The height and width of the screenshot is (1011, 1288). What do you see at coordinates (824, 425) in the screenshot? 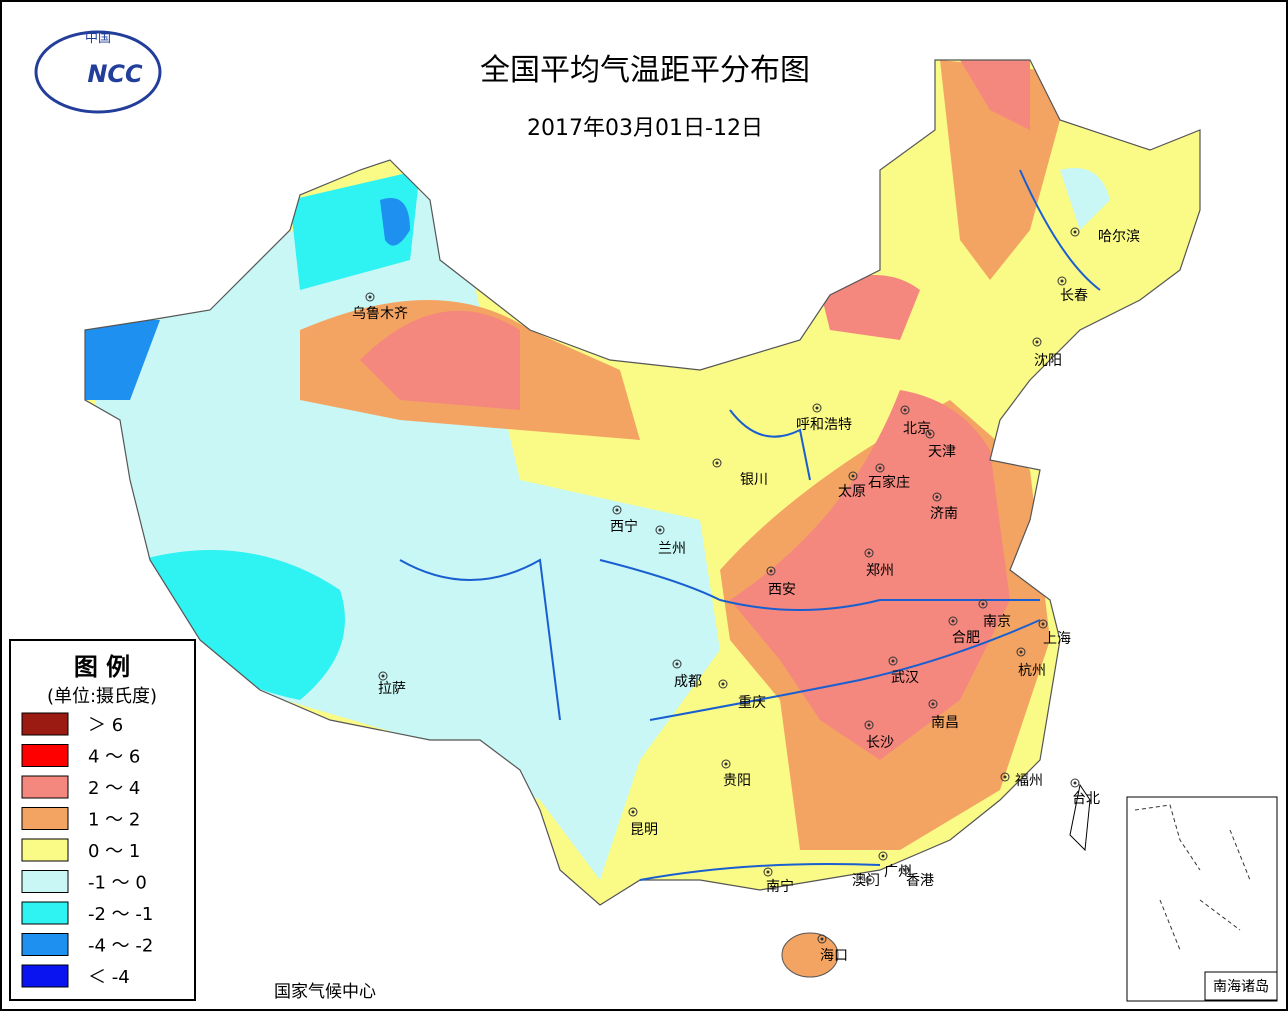
I see `city-label: 呼和浩特` at bounding box center [824, 425].